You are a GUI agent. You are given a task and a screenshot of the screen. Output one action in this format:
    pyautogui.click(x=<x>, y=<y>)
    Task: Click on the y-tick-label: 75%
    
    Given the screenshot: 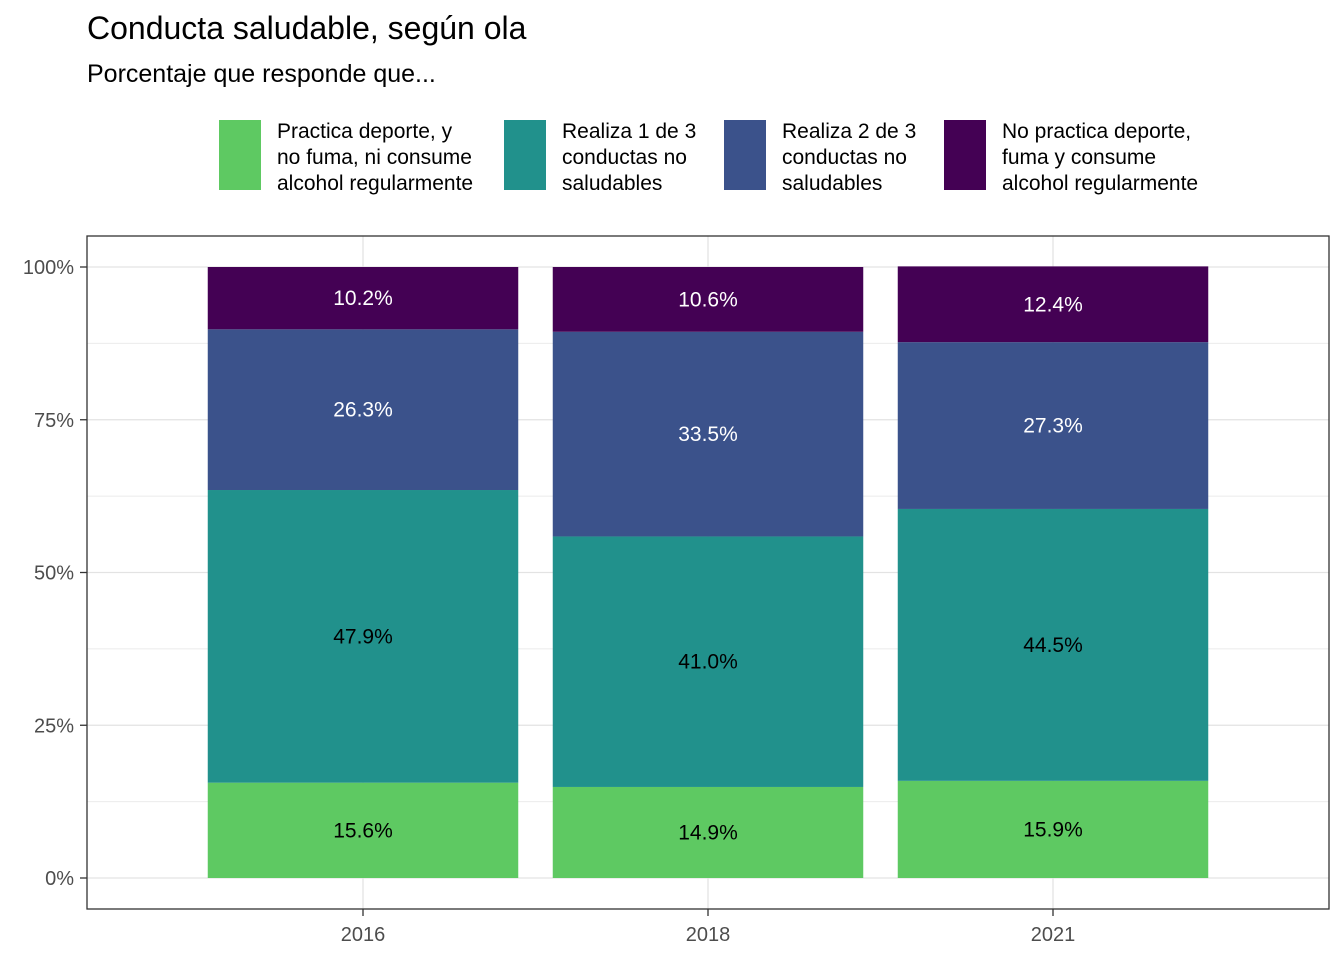 What is the action you would take?
    pyautogui.click(x=54, y=421)
    